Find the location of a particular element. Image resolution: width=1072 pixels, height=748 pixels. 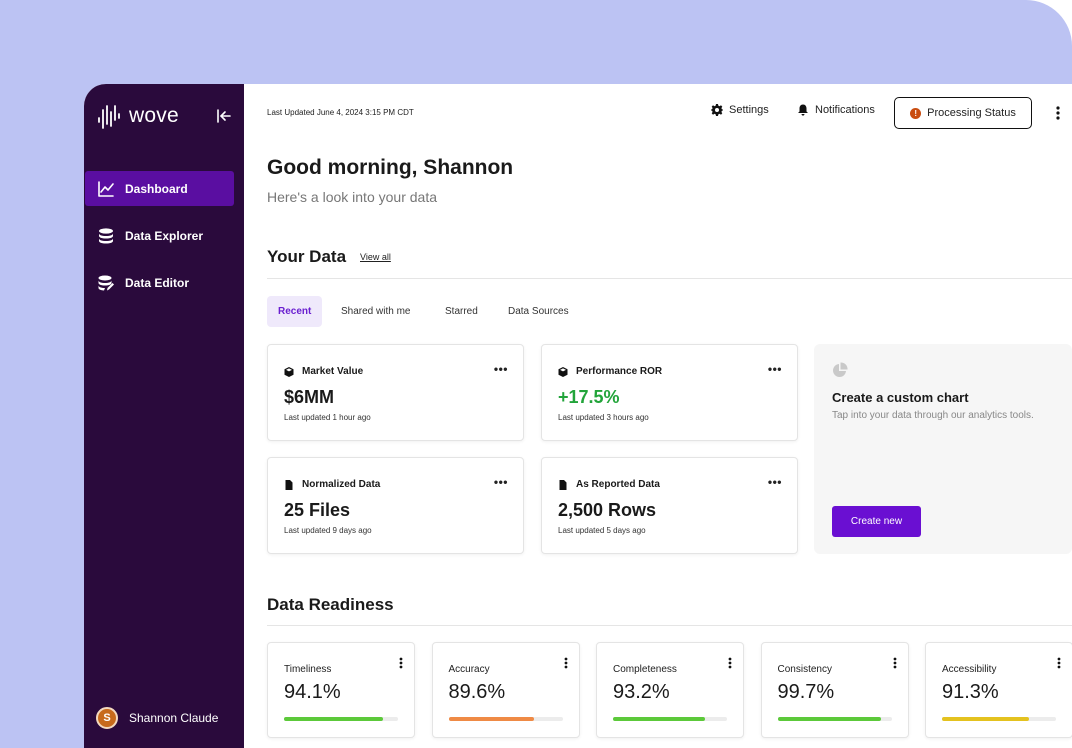

avatar: S is located at coordinates (107, 718).